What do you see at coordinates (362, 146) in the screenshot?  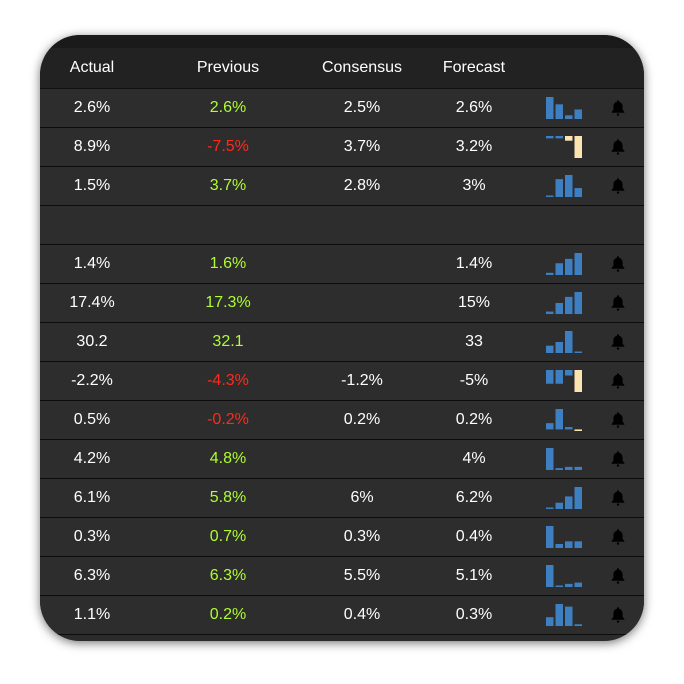 I see `consensus-value: 3.7%` at bounding box center [362, 146].